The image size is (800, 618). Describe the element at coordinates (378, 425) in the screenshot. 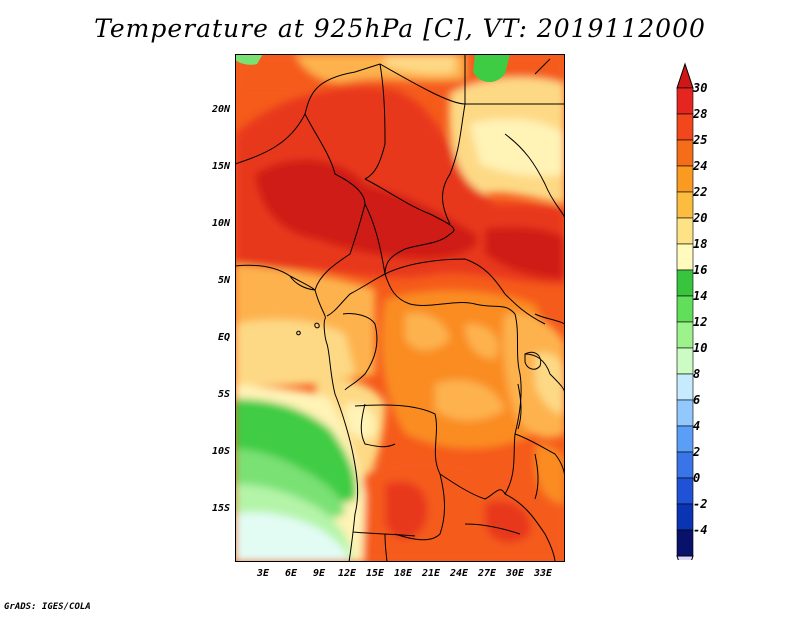

I see `border-angola` at that location.